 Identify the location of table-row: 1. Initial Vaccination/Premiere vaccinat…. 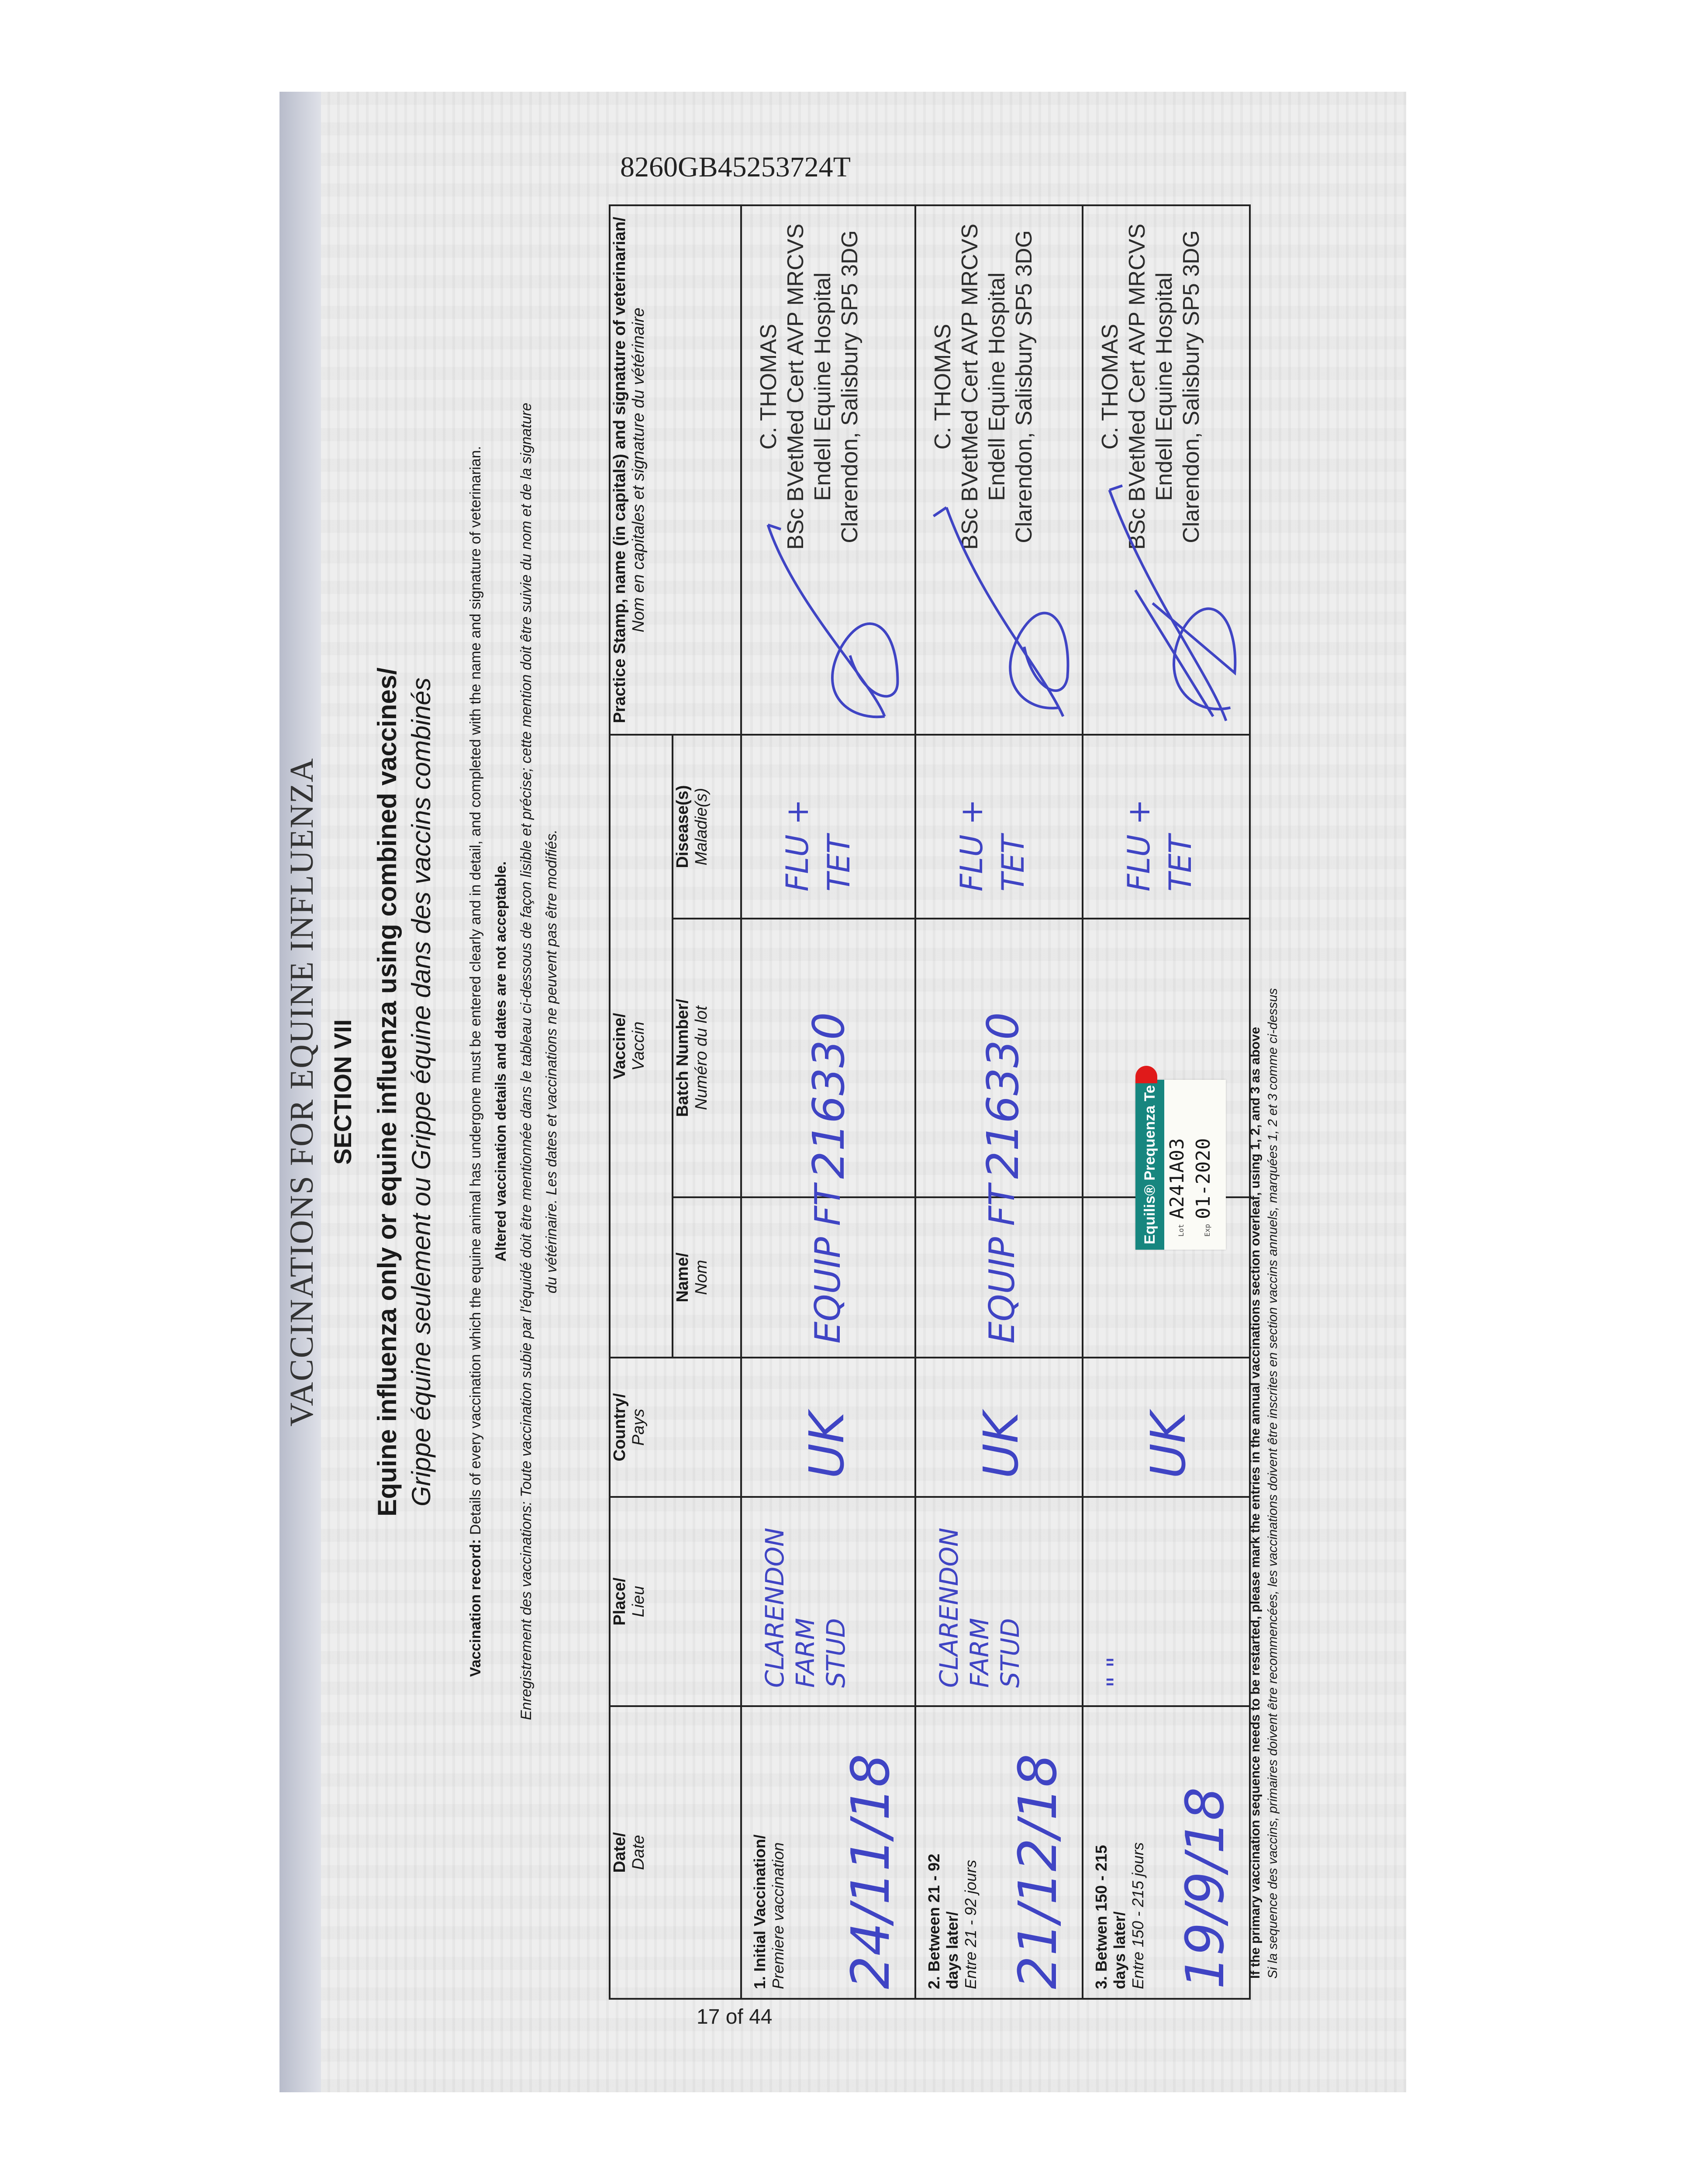
(828, 1102).